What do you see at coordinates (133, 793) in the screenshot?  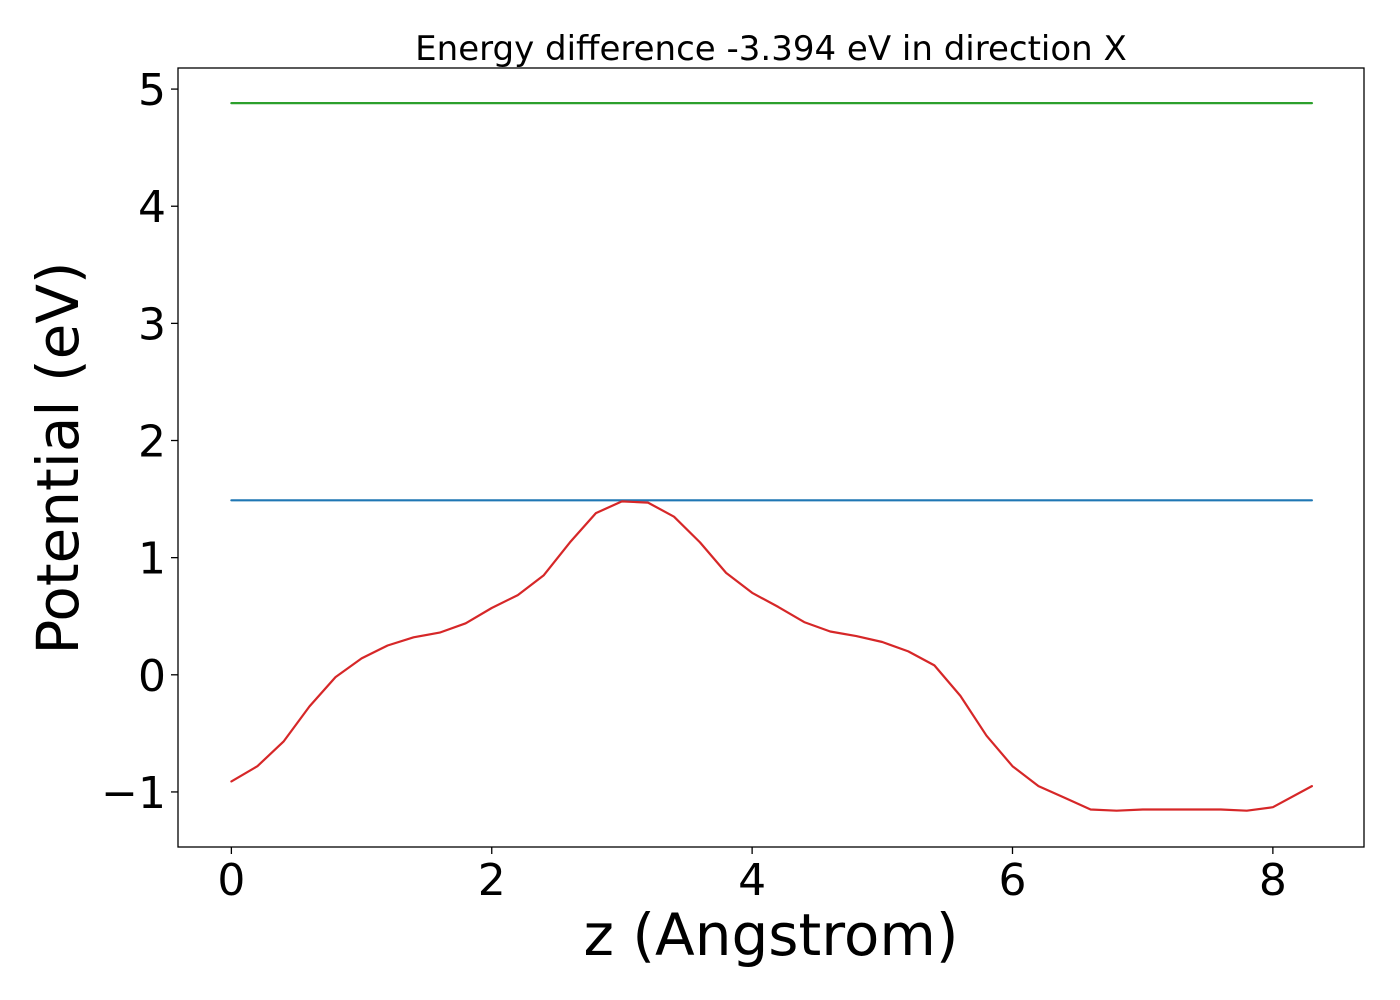 I see `y-tick-label: −1` at bounding box center [133, 793].